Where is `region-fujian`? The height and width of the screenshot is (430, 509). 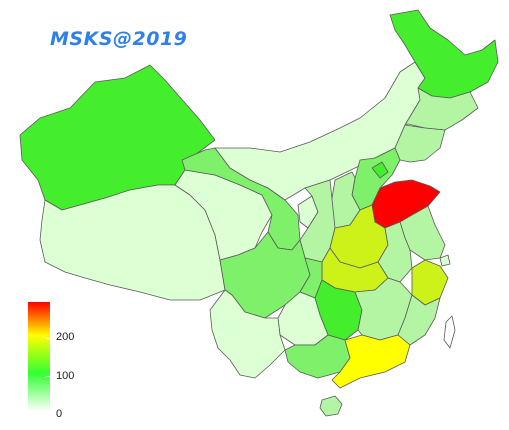
region-fujian is located at coordinates (419, 320).